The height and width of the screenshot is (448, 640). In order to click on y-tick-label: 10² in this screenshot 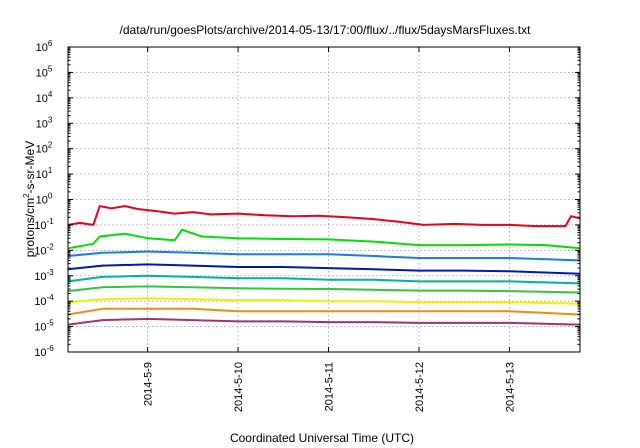, I will do `click(44, 148)`.